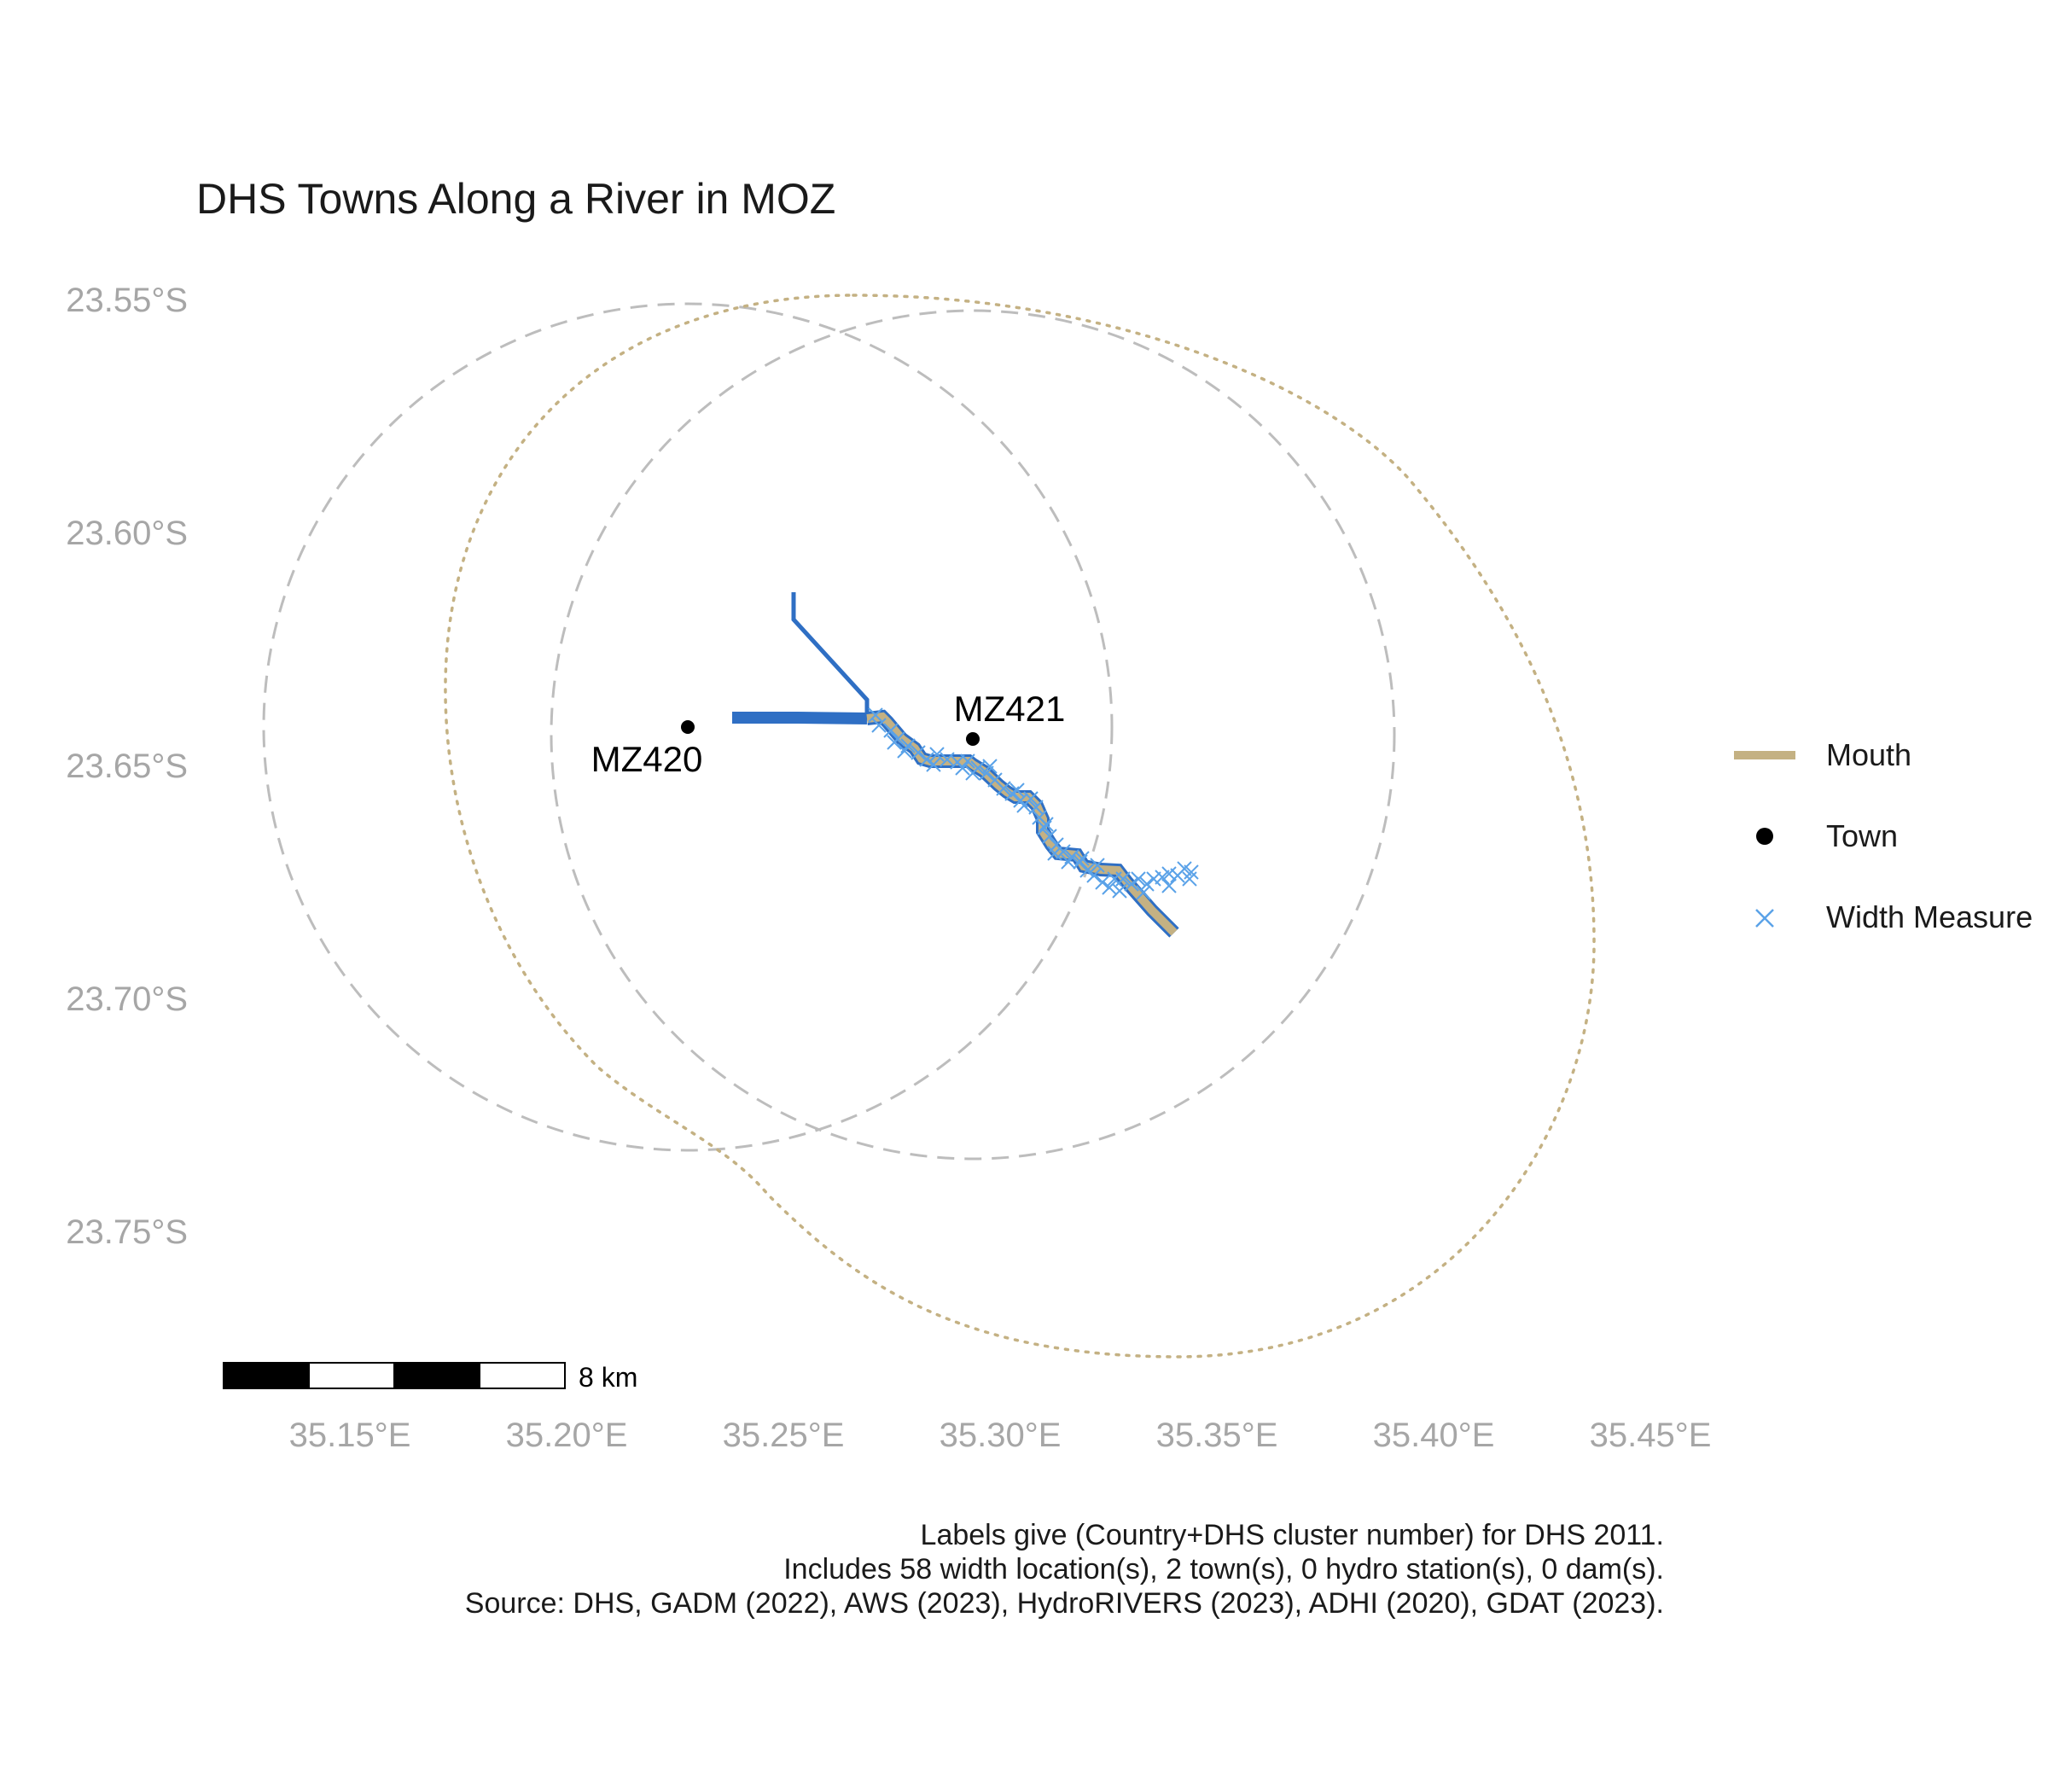  What do you see at coordinates (608, 1377) in the screenshot?
I see `scale-bar-label: 8 km` at bounding box center [608, 1377].